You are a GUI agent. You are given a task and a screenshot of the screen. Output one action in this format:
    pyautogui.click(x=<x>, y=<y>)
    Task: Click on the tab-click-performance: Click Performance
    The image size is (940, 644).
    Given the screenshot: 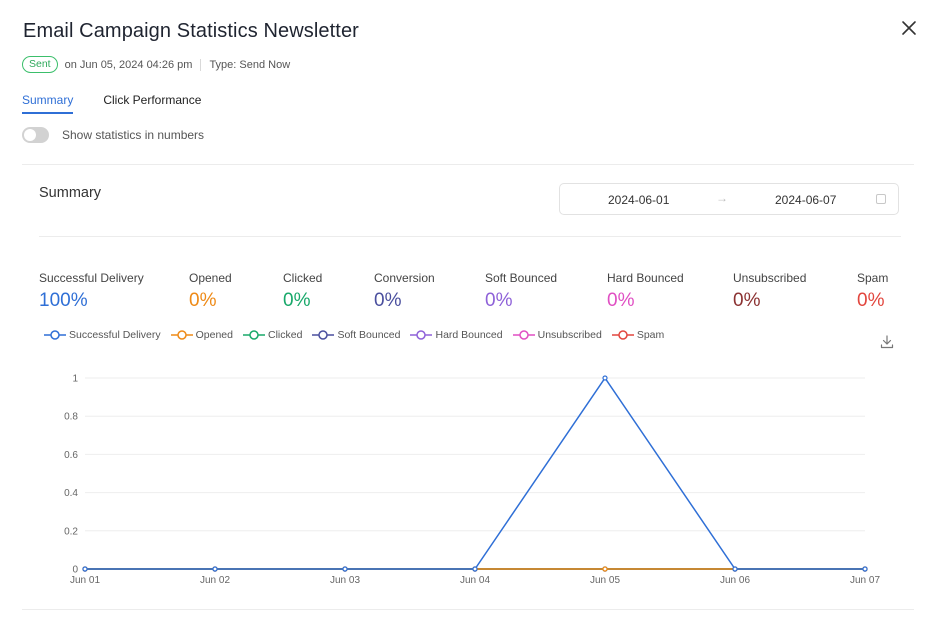 What is the action you would take?
    pyautogui.click(x=152, y=100)
    